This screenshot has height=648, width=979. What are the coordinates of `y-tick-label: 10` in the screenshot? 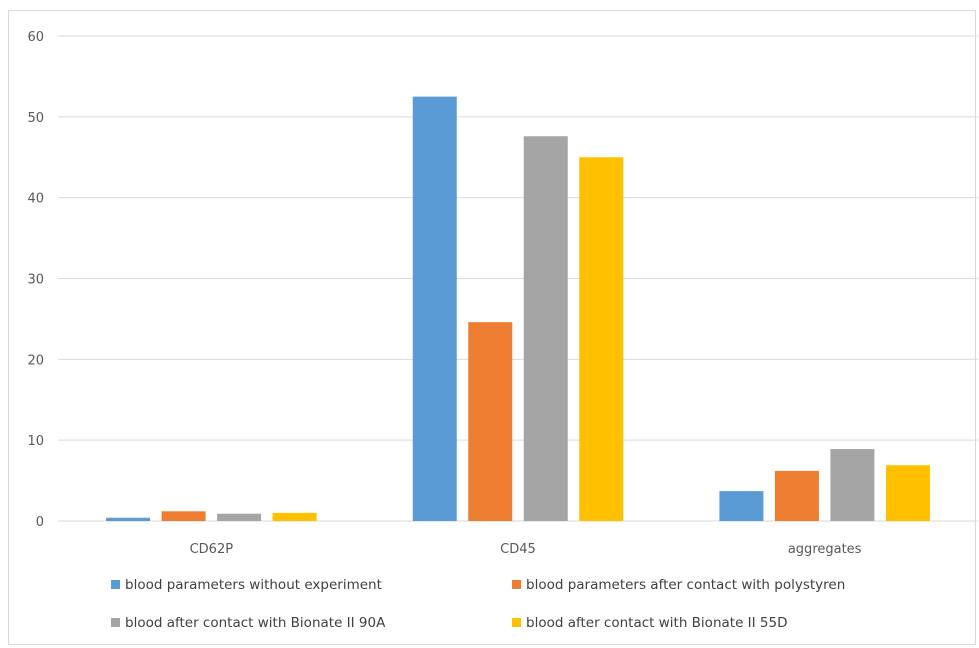 It's located at (35, 441).